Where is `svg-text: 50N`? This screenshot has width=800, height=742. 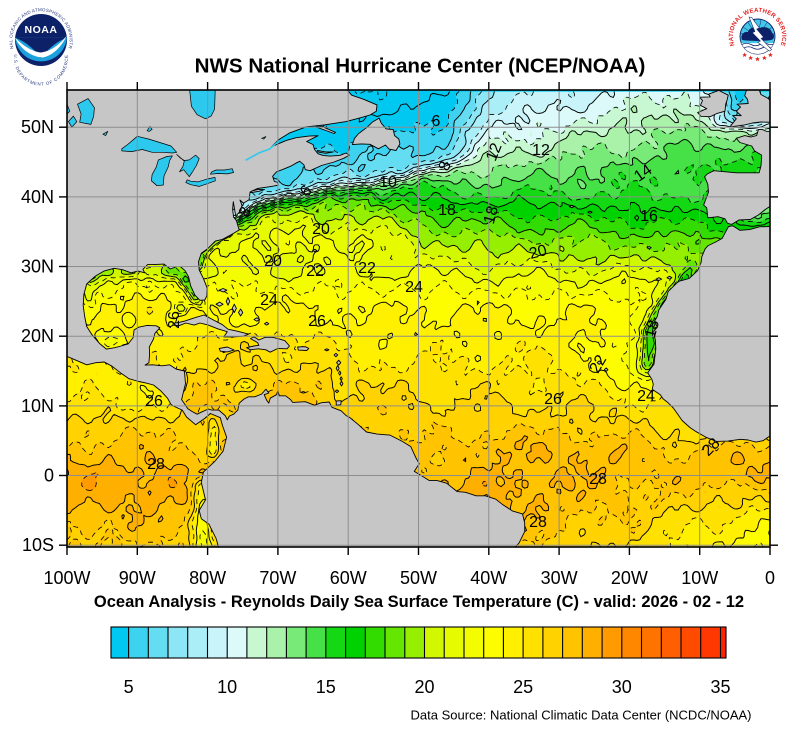 svg-text: 50N is located at coordinates (37, 127).